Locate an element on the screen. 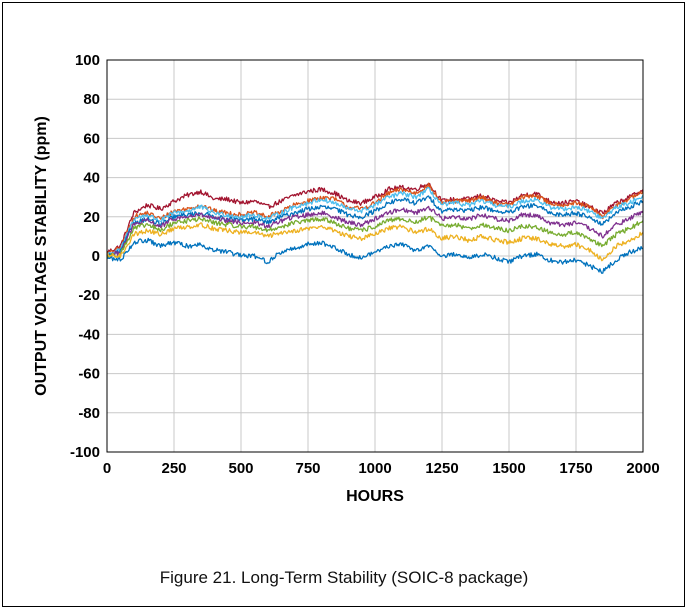 Image resolution: width=688 pixels, height=610 pixels. series-group is located at coordinates (375, 228).